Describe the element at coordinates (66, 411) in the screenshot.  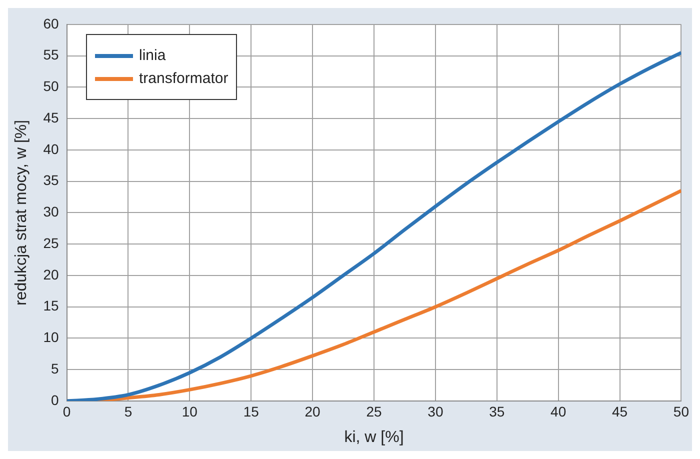
I see `x-tick-label: 0` at that location.